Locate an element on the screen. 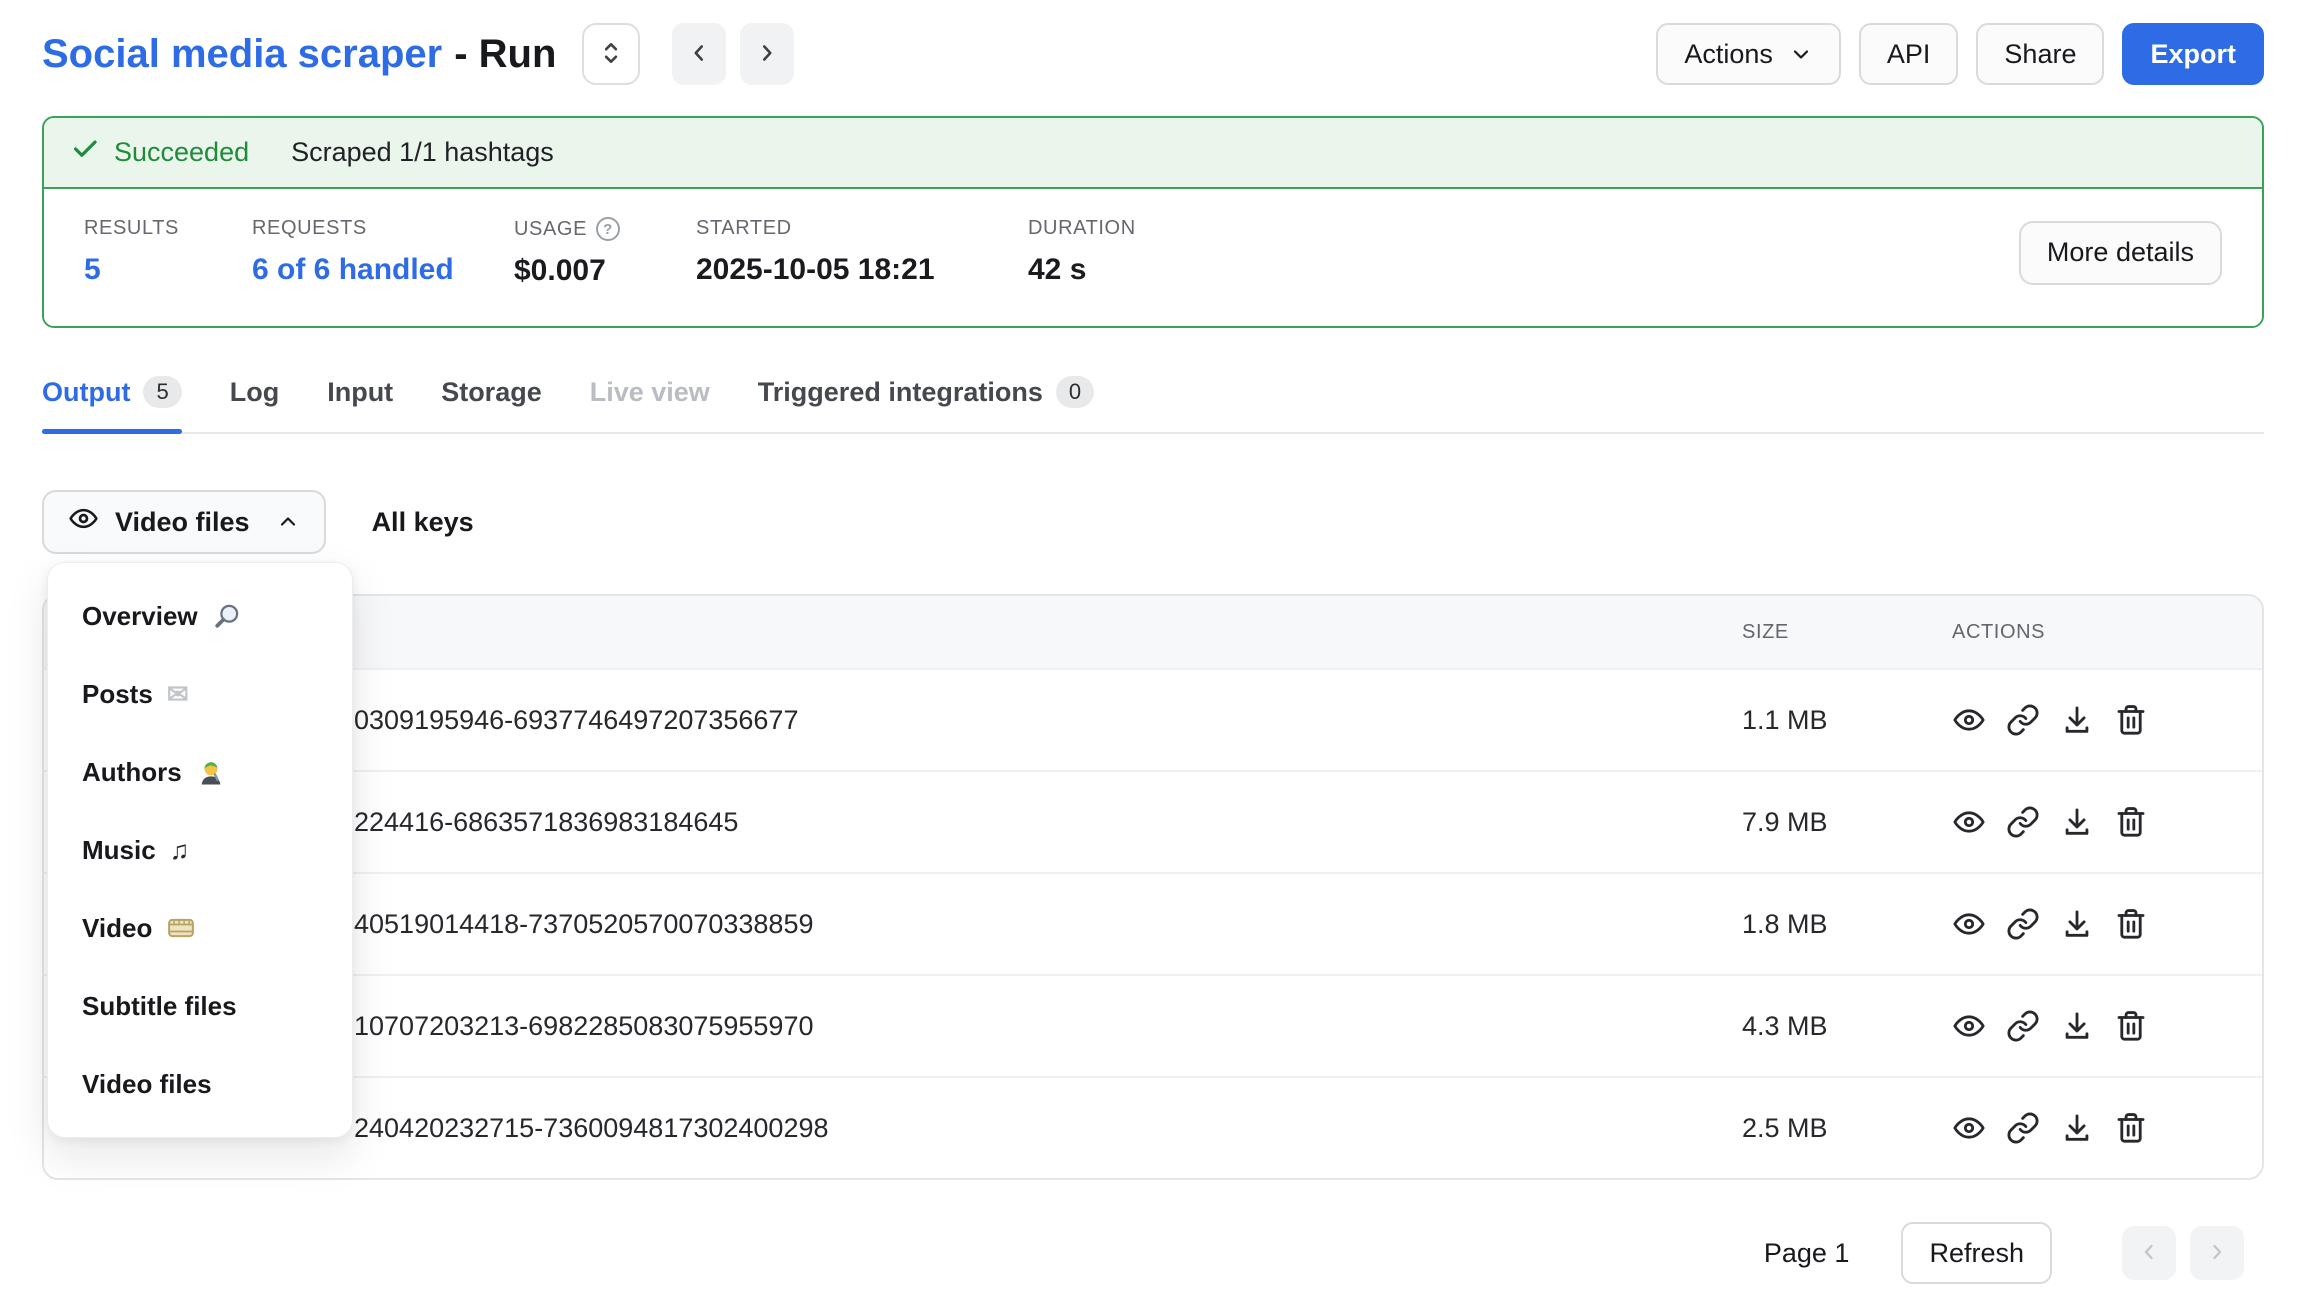  chevron-down-icon is located at coordinates (1801, 54).